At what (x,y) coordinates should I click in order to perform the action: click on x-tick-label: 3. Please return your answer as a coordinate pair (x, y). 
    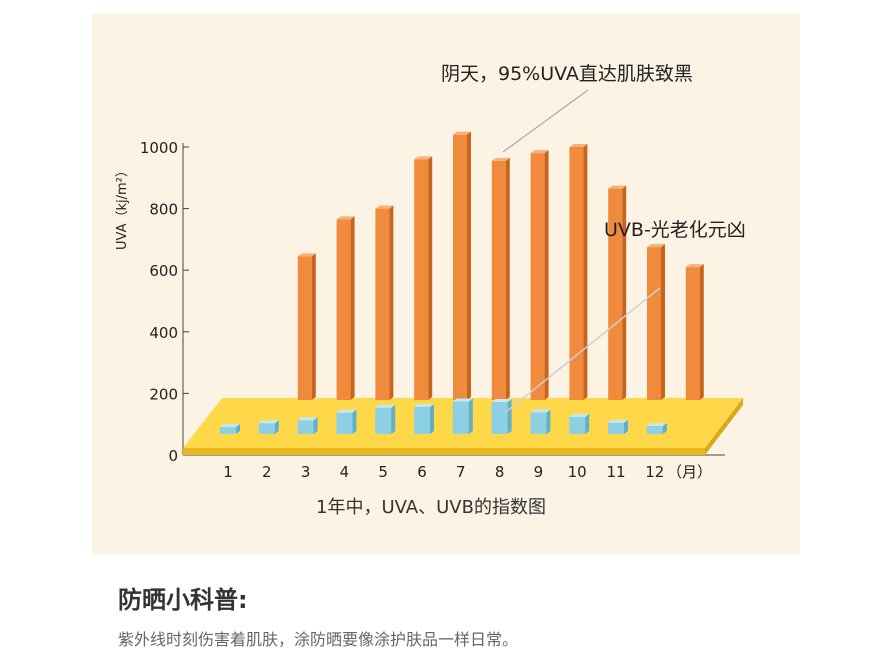
    Looking at the image, I should click on (306, 472).